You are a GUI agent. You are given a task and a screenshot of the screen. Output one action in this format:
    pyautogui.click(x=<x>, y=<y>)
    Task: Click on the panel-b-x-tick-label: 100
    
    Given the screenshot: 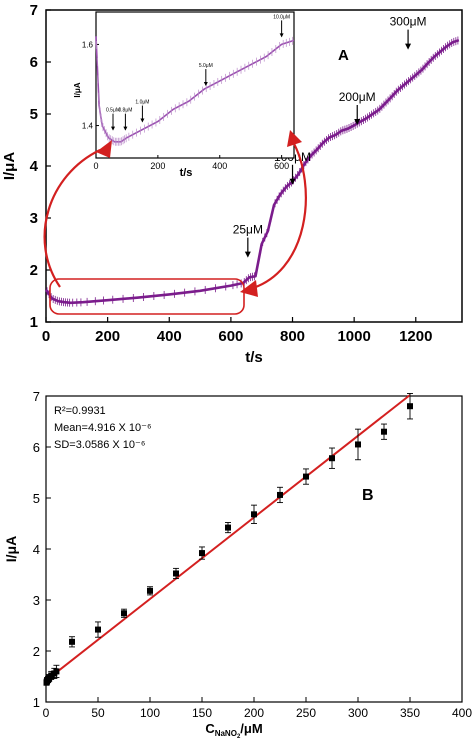 What is the action you would take?
    pyautogui.click(x=150, y=713)
    